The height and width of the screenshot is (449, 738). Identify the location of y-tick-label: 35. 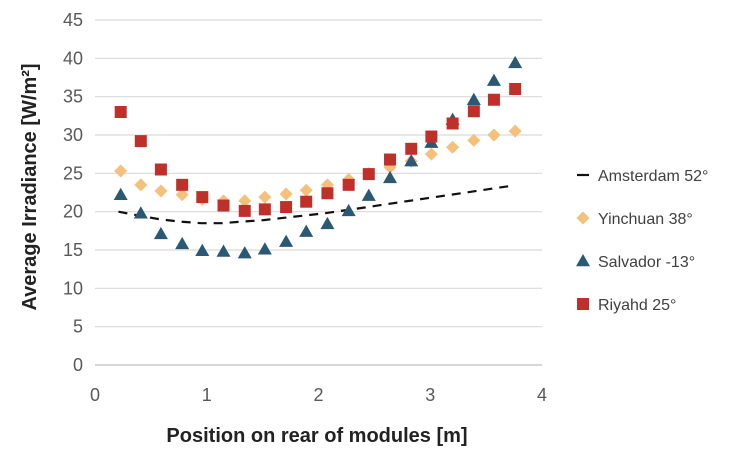
(73, 97).